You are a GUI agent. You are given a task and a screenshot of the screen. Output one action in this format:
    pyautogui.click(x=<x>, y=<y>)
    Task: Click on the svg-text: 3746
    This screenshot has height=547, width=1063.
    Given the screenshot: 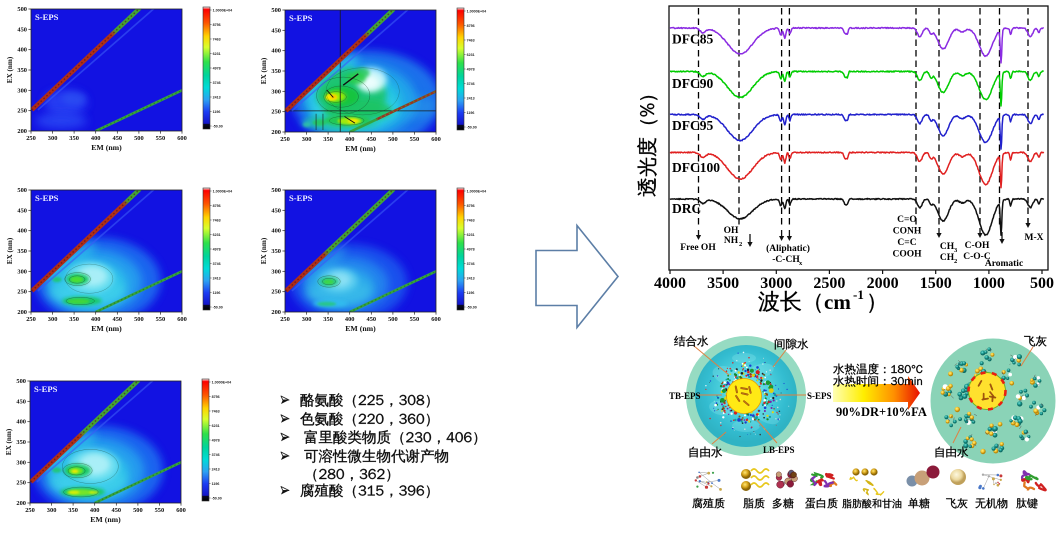 What is the action you would take?
    pyautogui.click(x=471, y=264)
    